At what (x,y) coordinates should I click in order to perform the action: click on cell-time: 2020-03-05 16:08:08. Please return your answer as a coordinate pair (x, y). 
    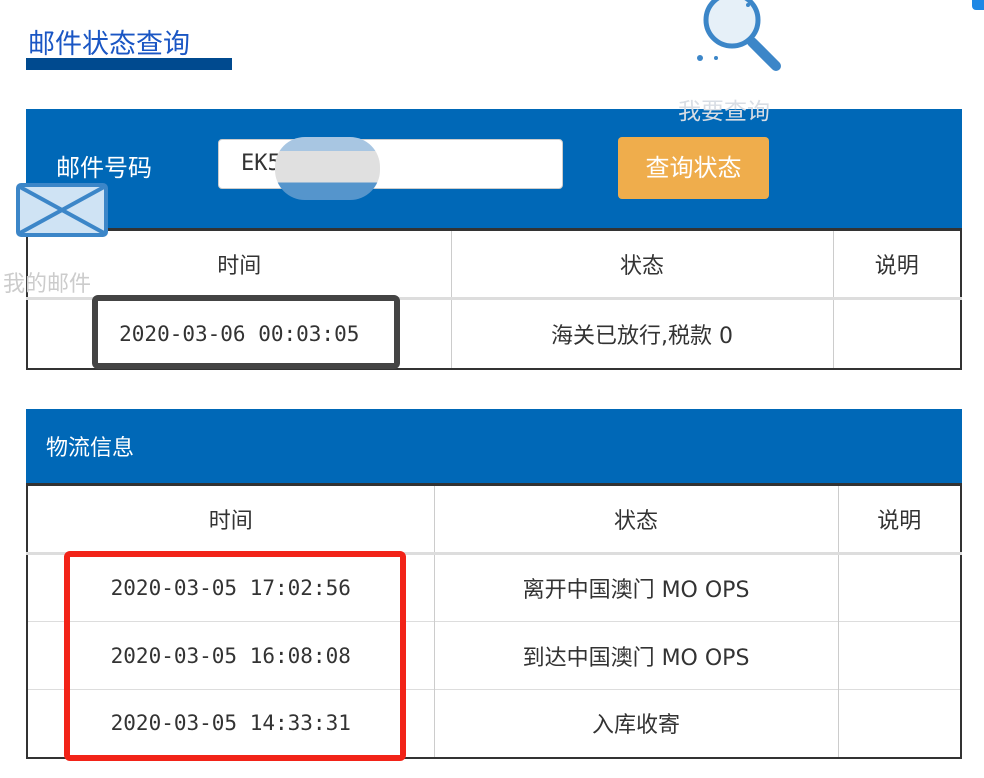
    Looking at the image, I should click on (230, 655).